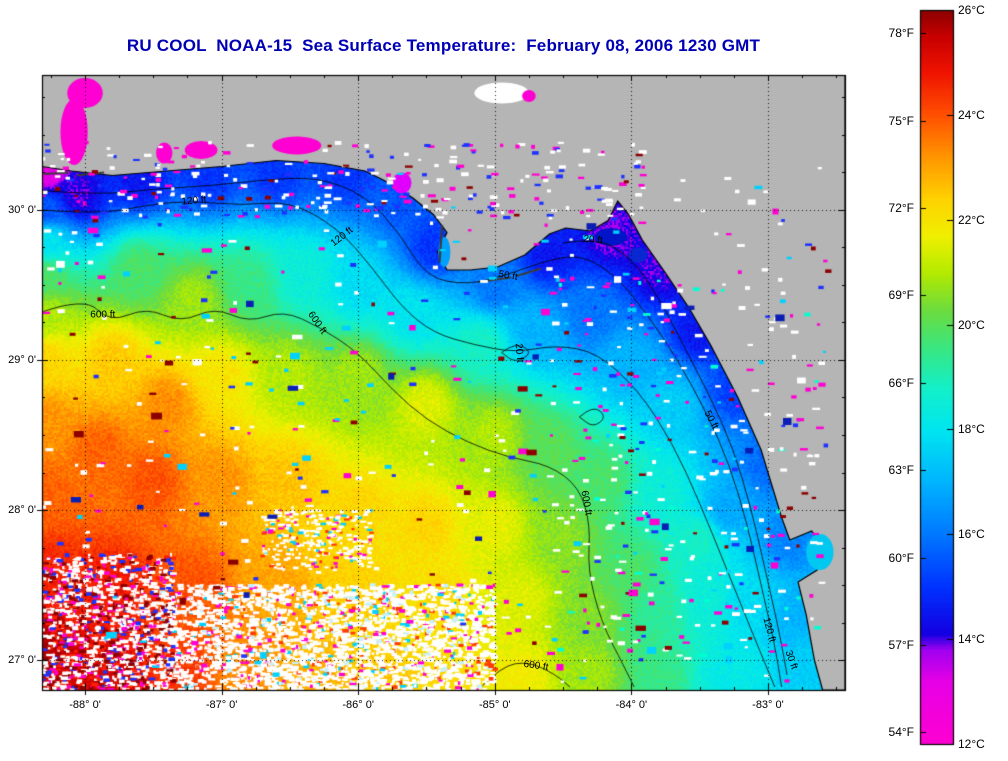 Image resolution: width=1008 pixels, height=761 pixels. I want to click on colorbar-celsius-label: 26°C, so click(971, 10).